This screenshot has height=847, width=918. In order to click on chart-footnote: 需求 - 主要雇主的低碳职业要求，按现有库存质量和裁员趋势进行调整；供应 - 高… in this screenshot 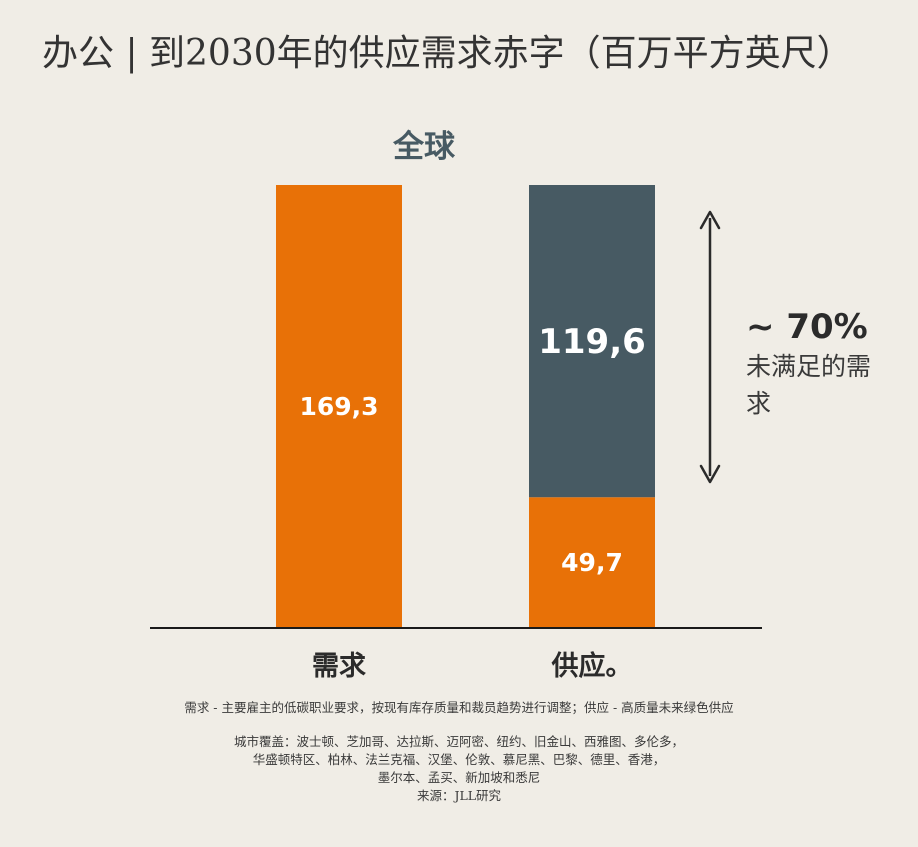, I will do `click(459, 707)`.